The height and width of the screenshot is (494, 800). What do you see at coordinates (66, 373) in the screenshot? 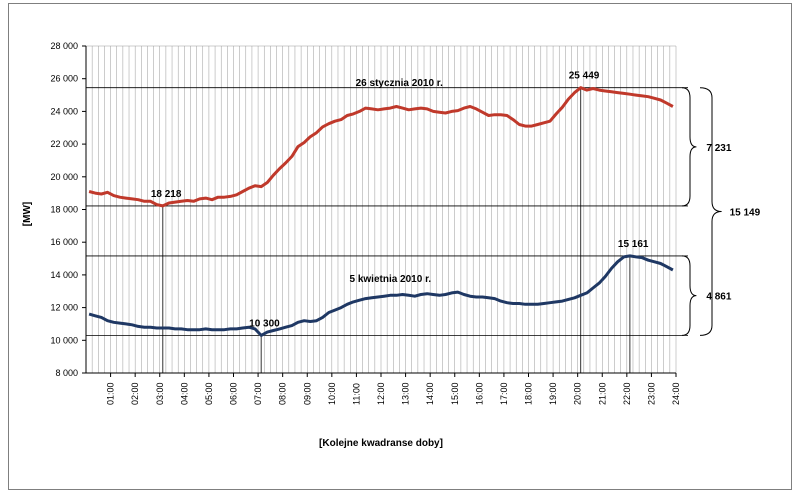
I see `y-tick-label: 8 000` at bounding box center [66, 373].